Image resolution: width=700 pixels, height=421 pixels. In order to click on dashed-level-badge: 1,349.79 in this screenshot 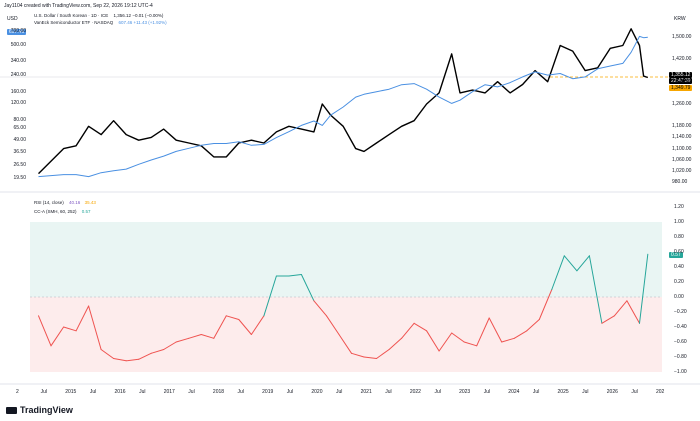, I will do `click(681, 88)`.